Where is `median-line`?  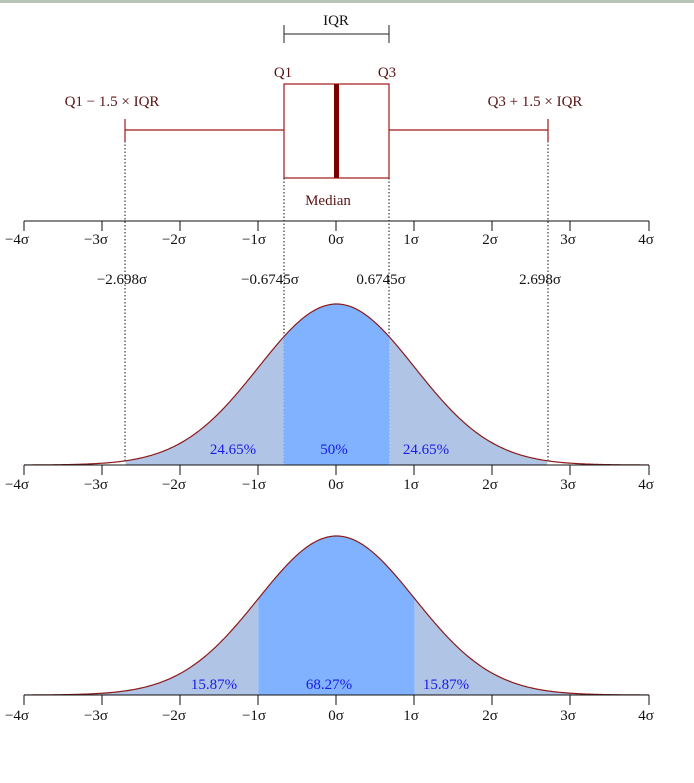 median-line is located at coordinates (336, 131).